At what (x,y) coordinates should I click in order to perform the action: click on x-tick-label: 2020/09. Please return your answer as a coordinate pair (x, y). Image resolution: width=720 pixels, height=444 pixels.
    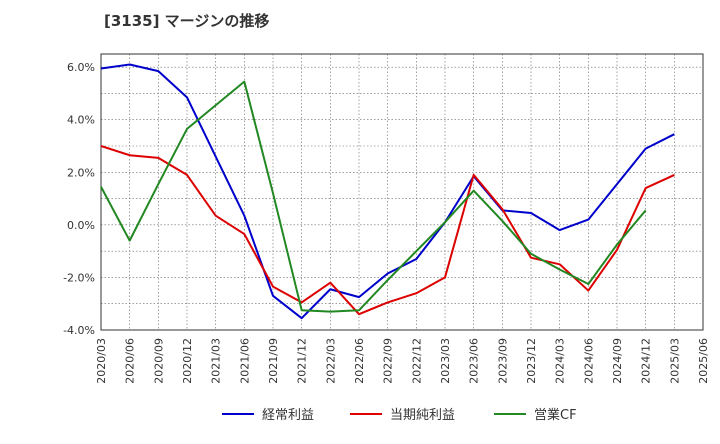
    Looking at the image, I should click on (158, 361).